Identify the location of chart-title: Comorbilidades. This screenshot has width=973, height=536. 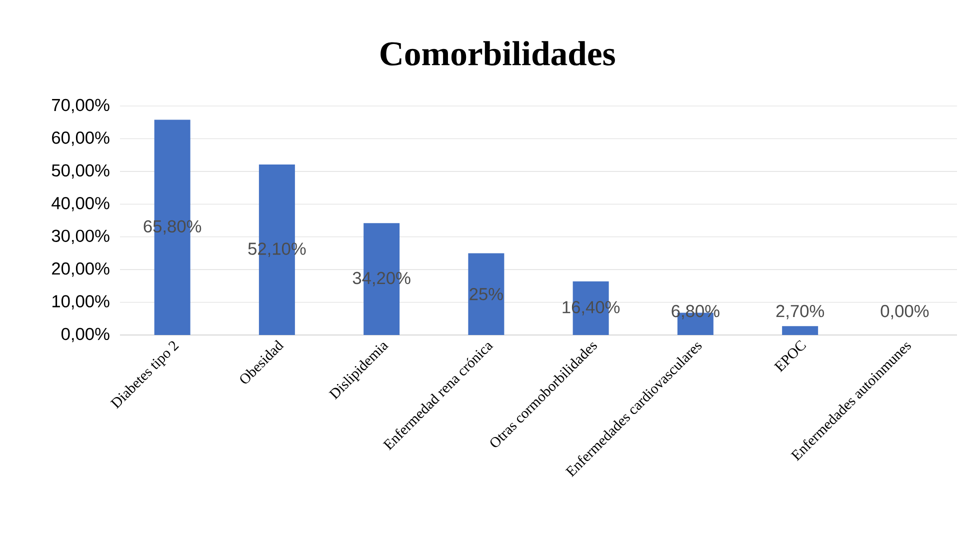
(497, 53).